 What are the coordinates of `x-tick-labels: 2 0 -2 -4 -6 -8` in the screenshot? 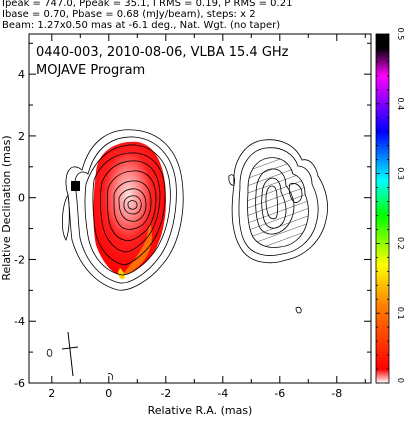 It's located at (195, 393).